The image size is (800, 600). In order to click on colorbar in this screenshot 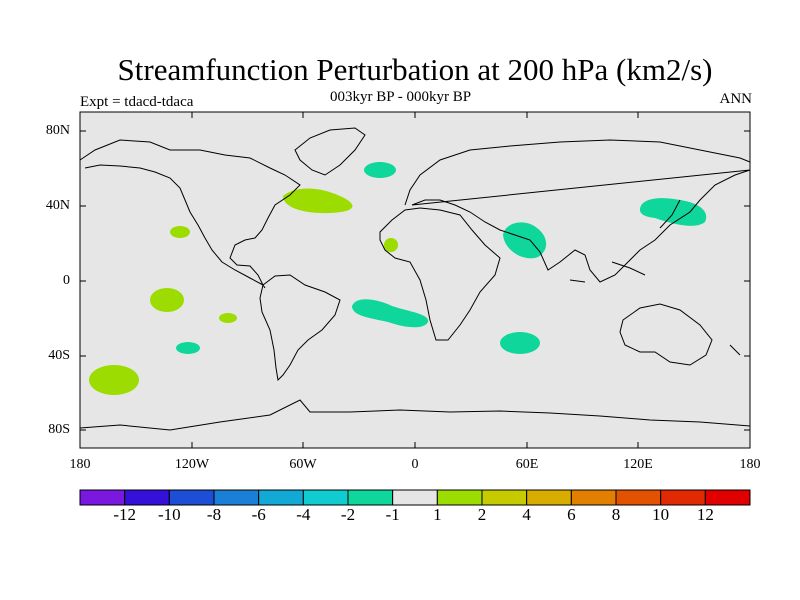, I will do `click(415, 497)`.